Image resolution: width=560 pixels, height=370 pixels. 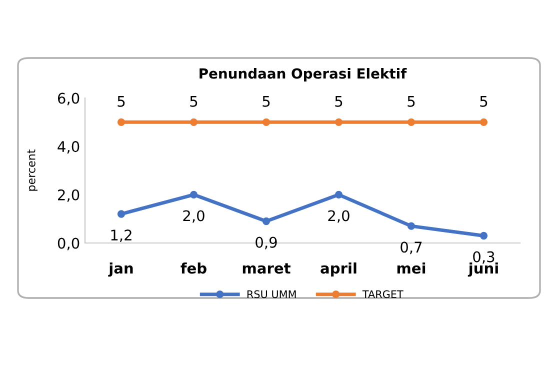 What do you see at coordinates (411, 248) in the screenshot?
I see `data-label: 0,7` at bounding box center [411, 248].